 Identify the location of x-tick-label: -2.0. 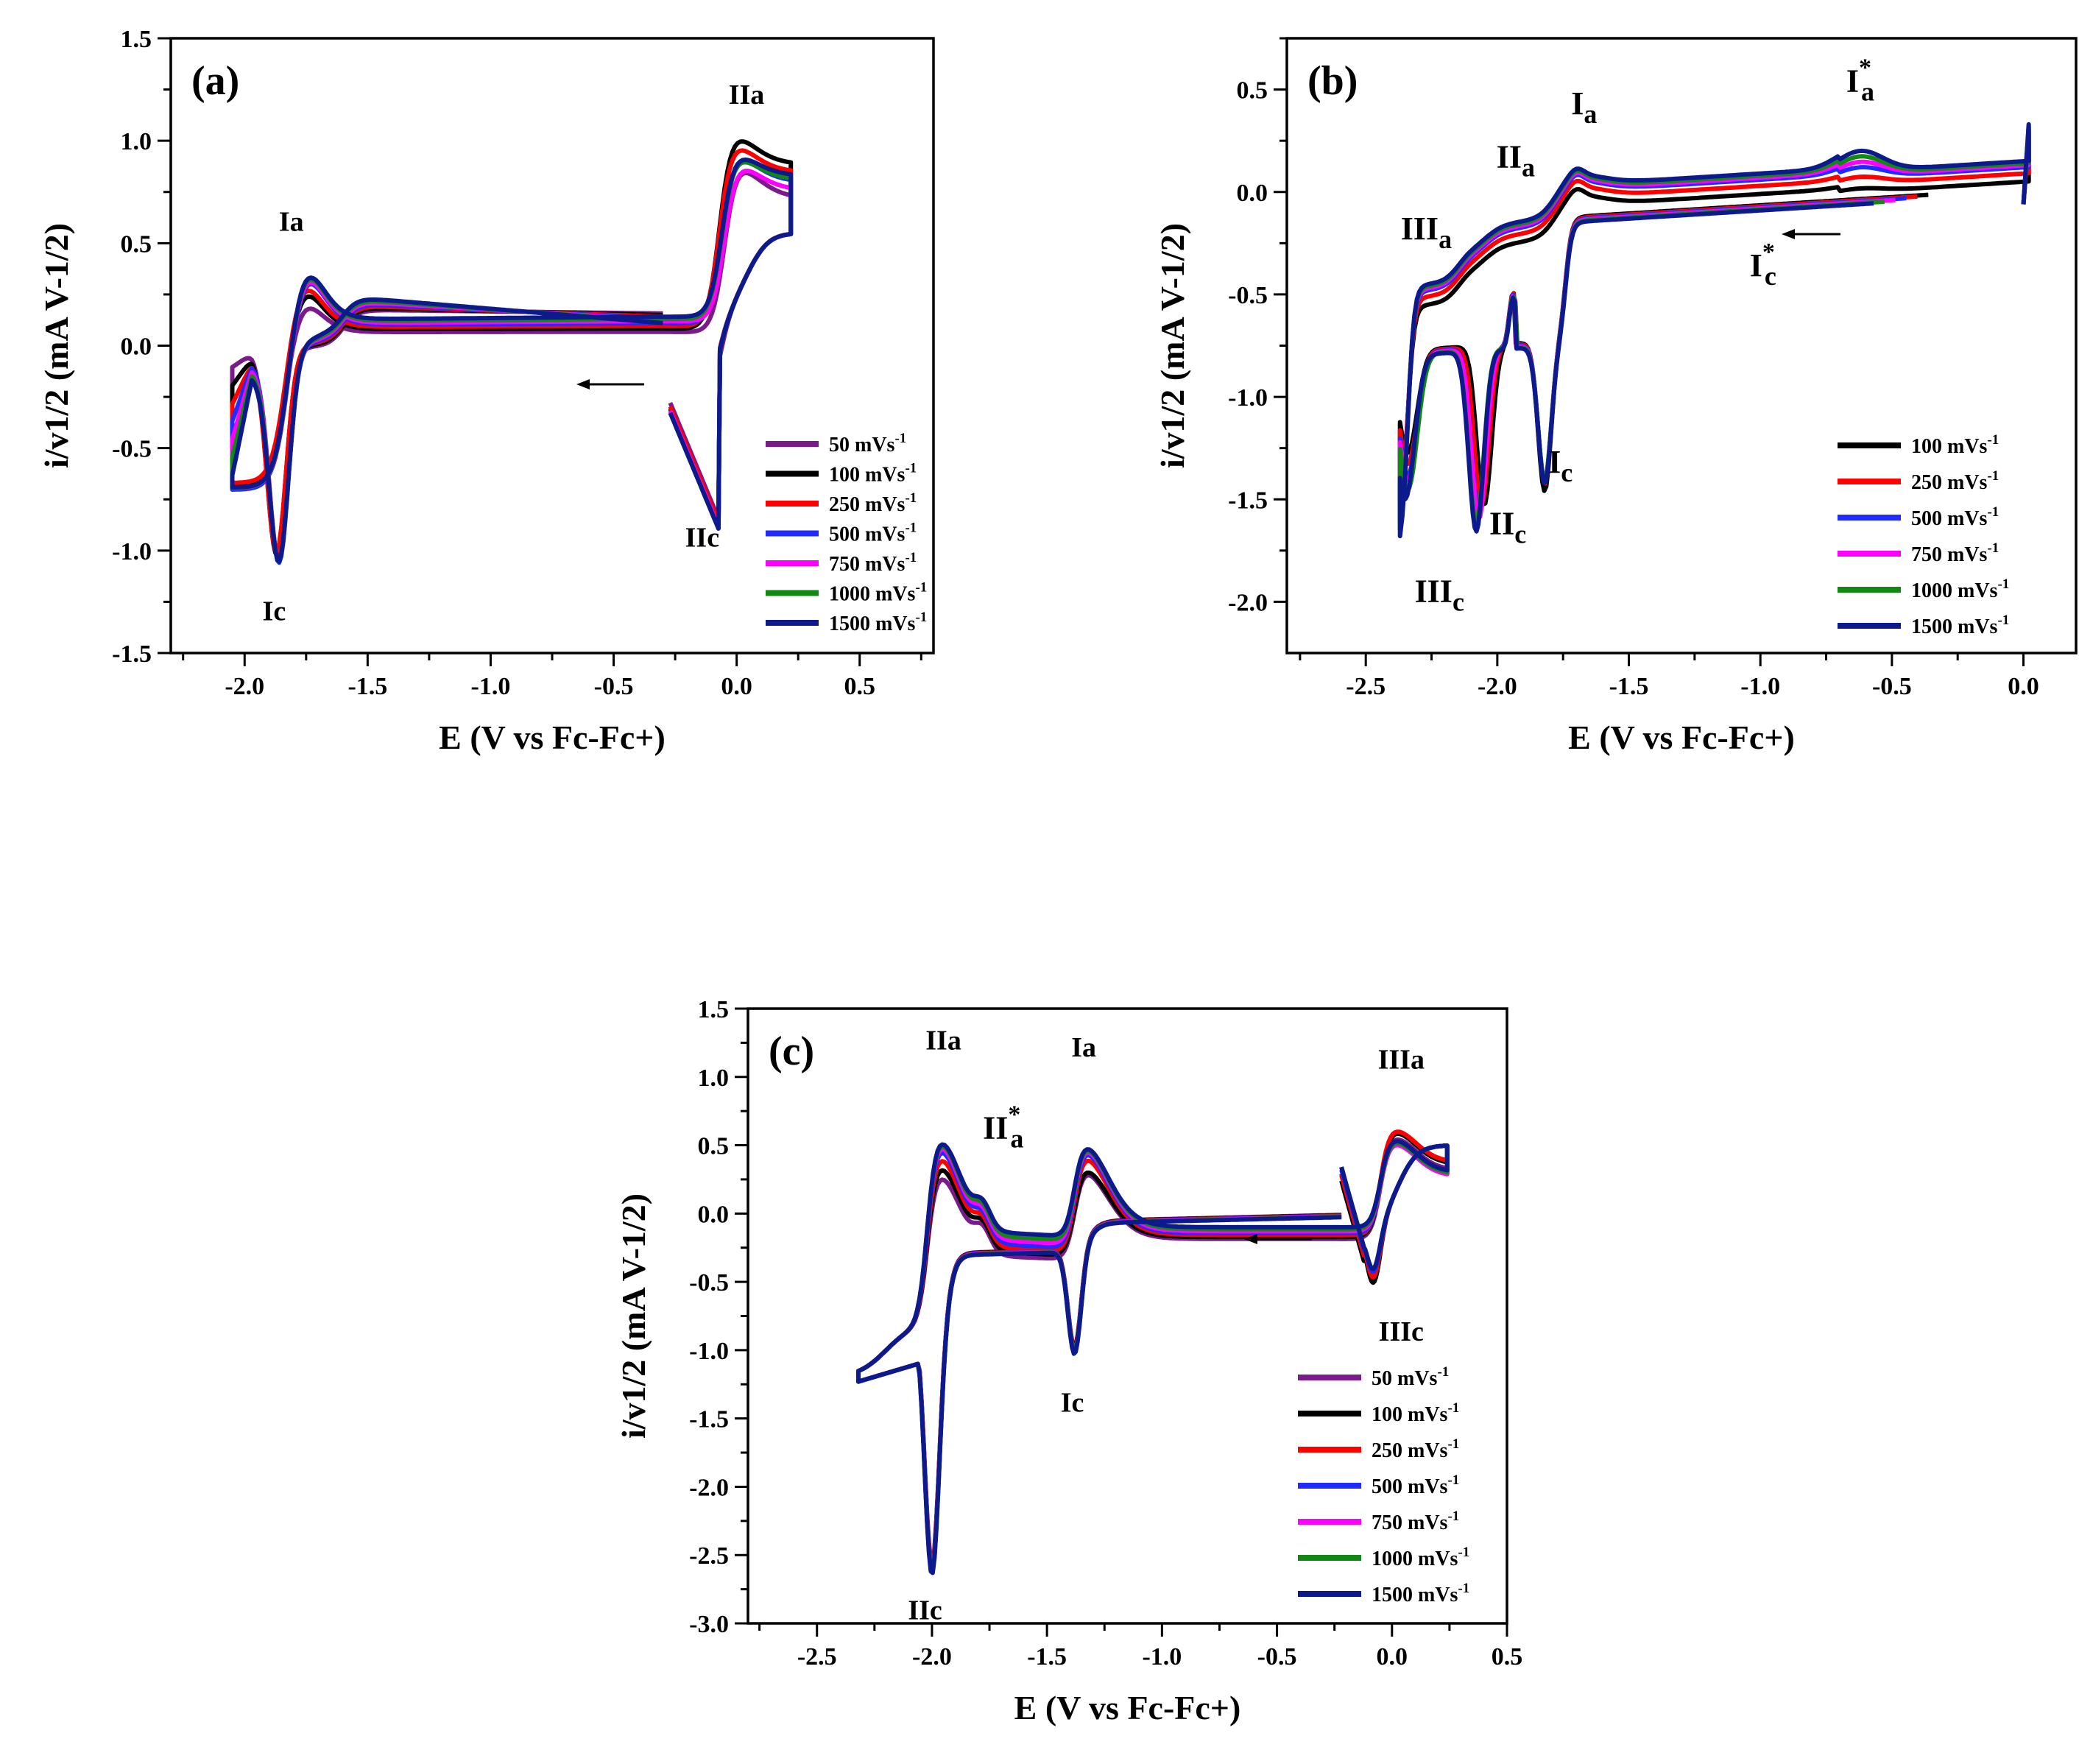
(245, 687).